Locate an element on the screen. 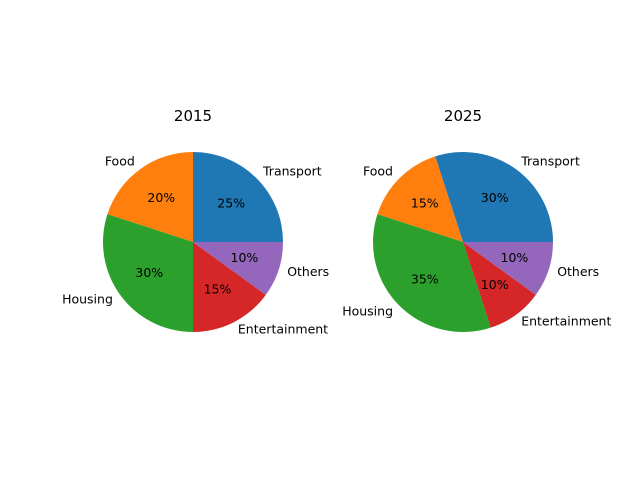 This screenshot has width=640, height=480. slice-percent-label: 25% is located at coordinates (231, 202).